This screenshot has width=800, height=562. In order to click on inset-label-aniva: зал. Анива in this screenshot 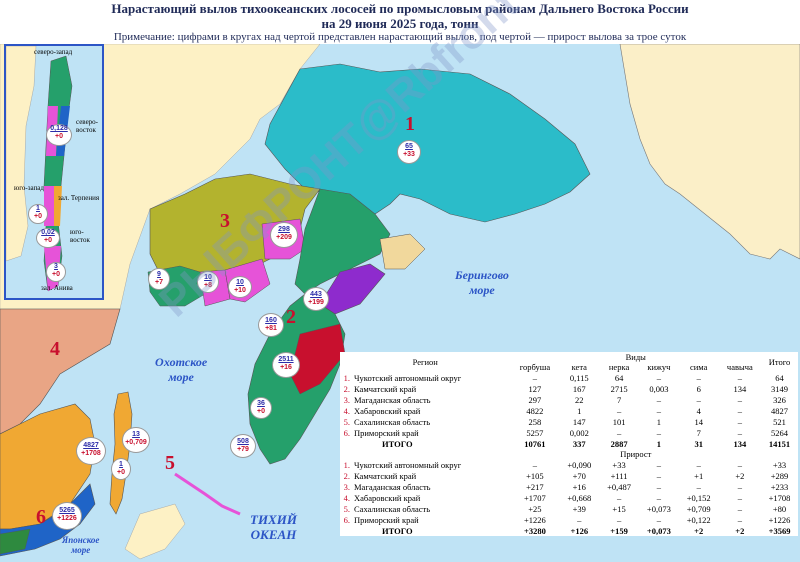, I will do `click(57, 288)`.